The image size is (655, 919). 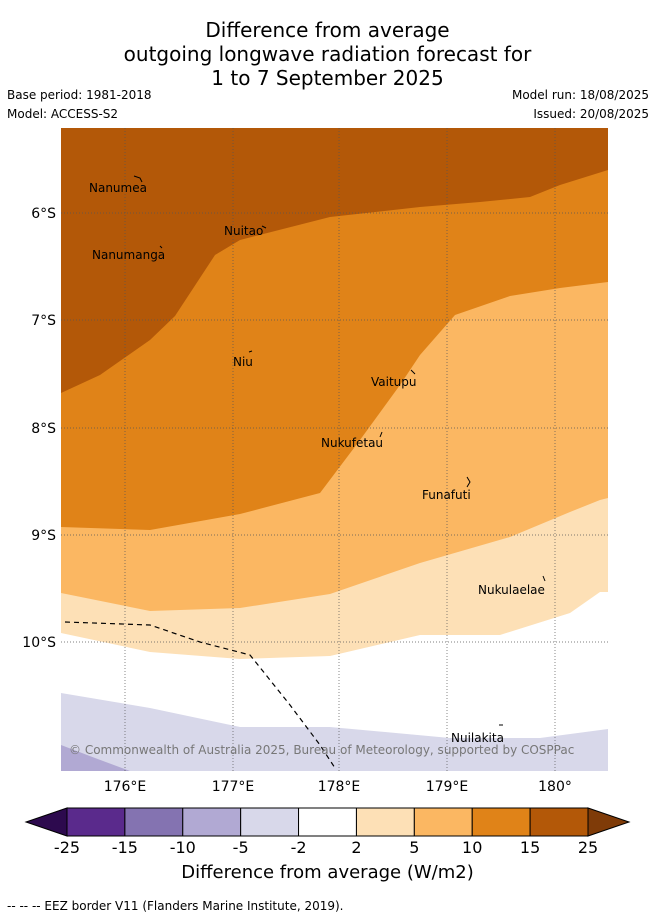 I want to click on issued-date: Issued: 20/08/2025, so click(x=591, y=114).